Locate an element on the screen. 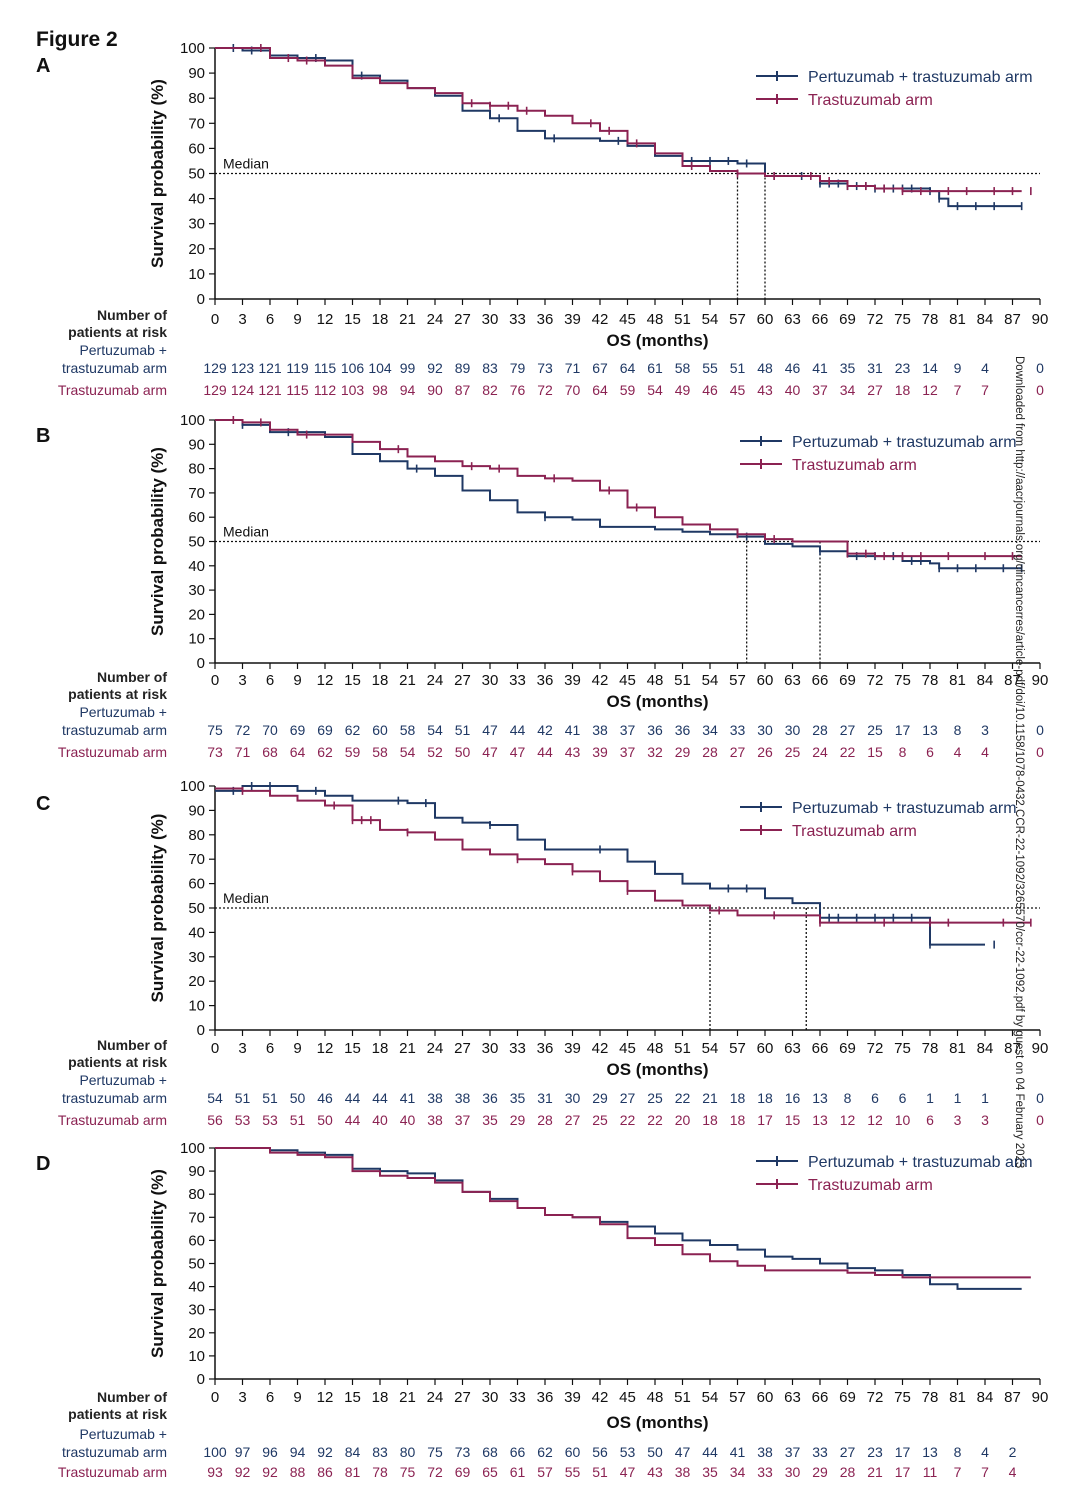 The height and width of the screenshot is (1494, 1080). x-tick-label: 12 is located at coordinates (325, 1397).